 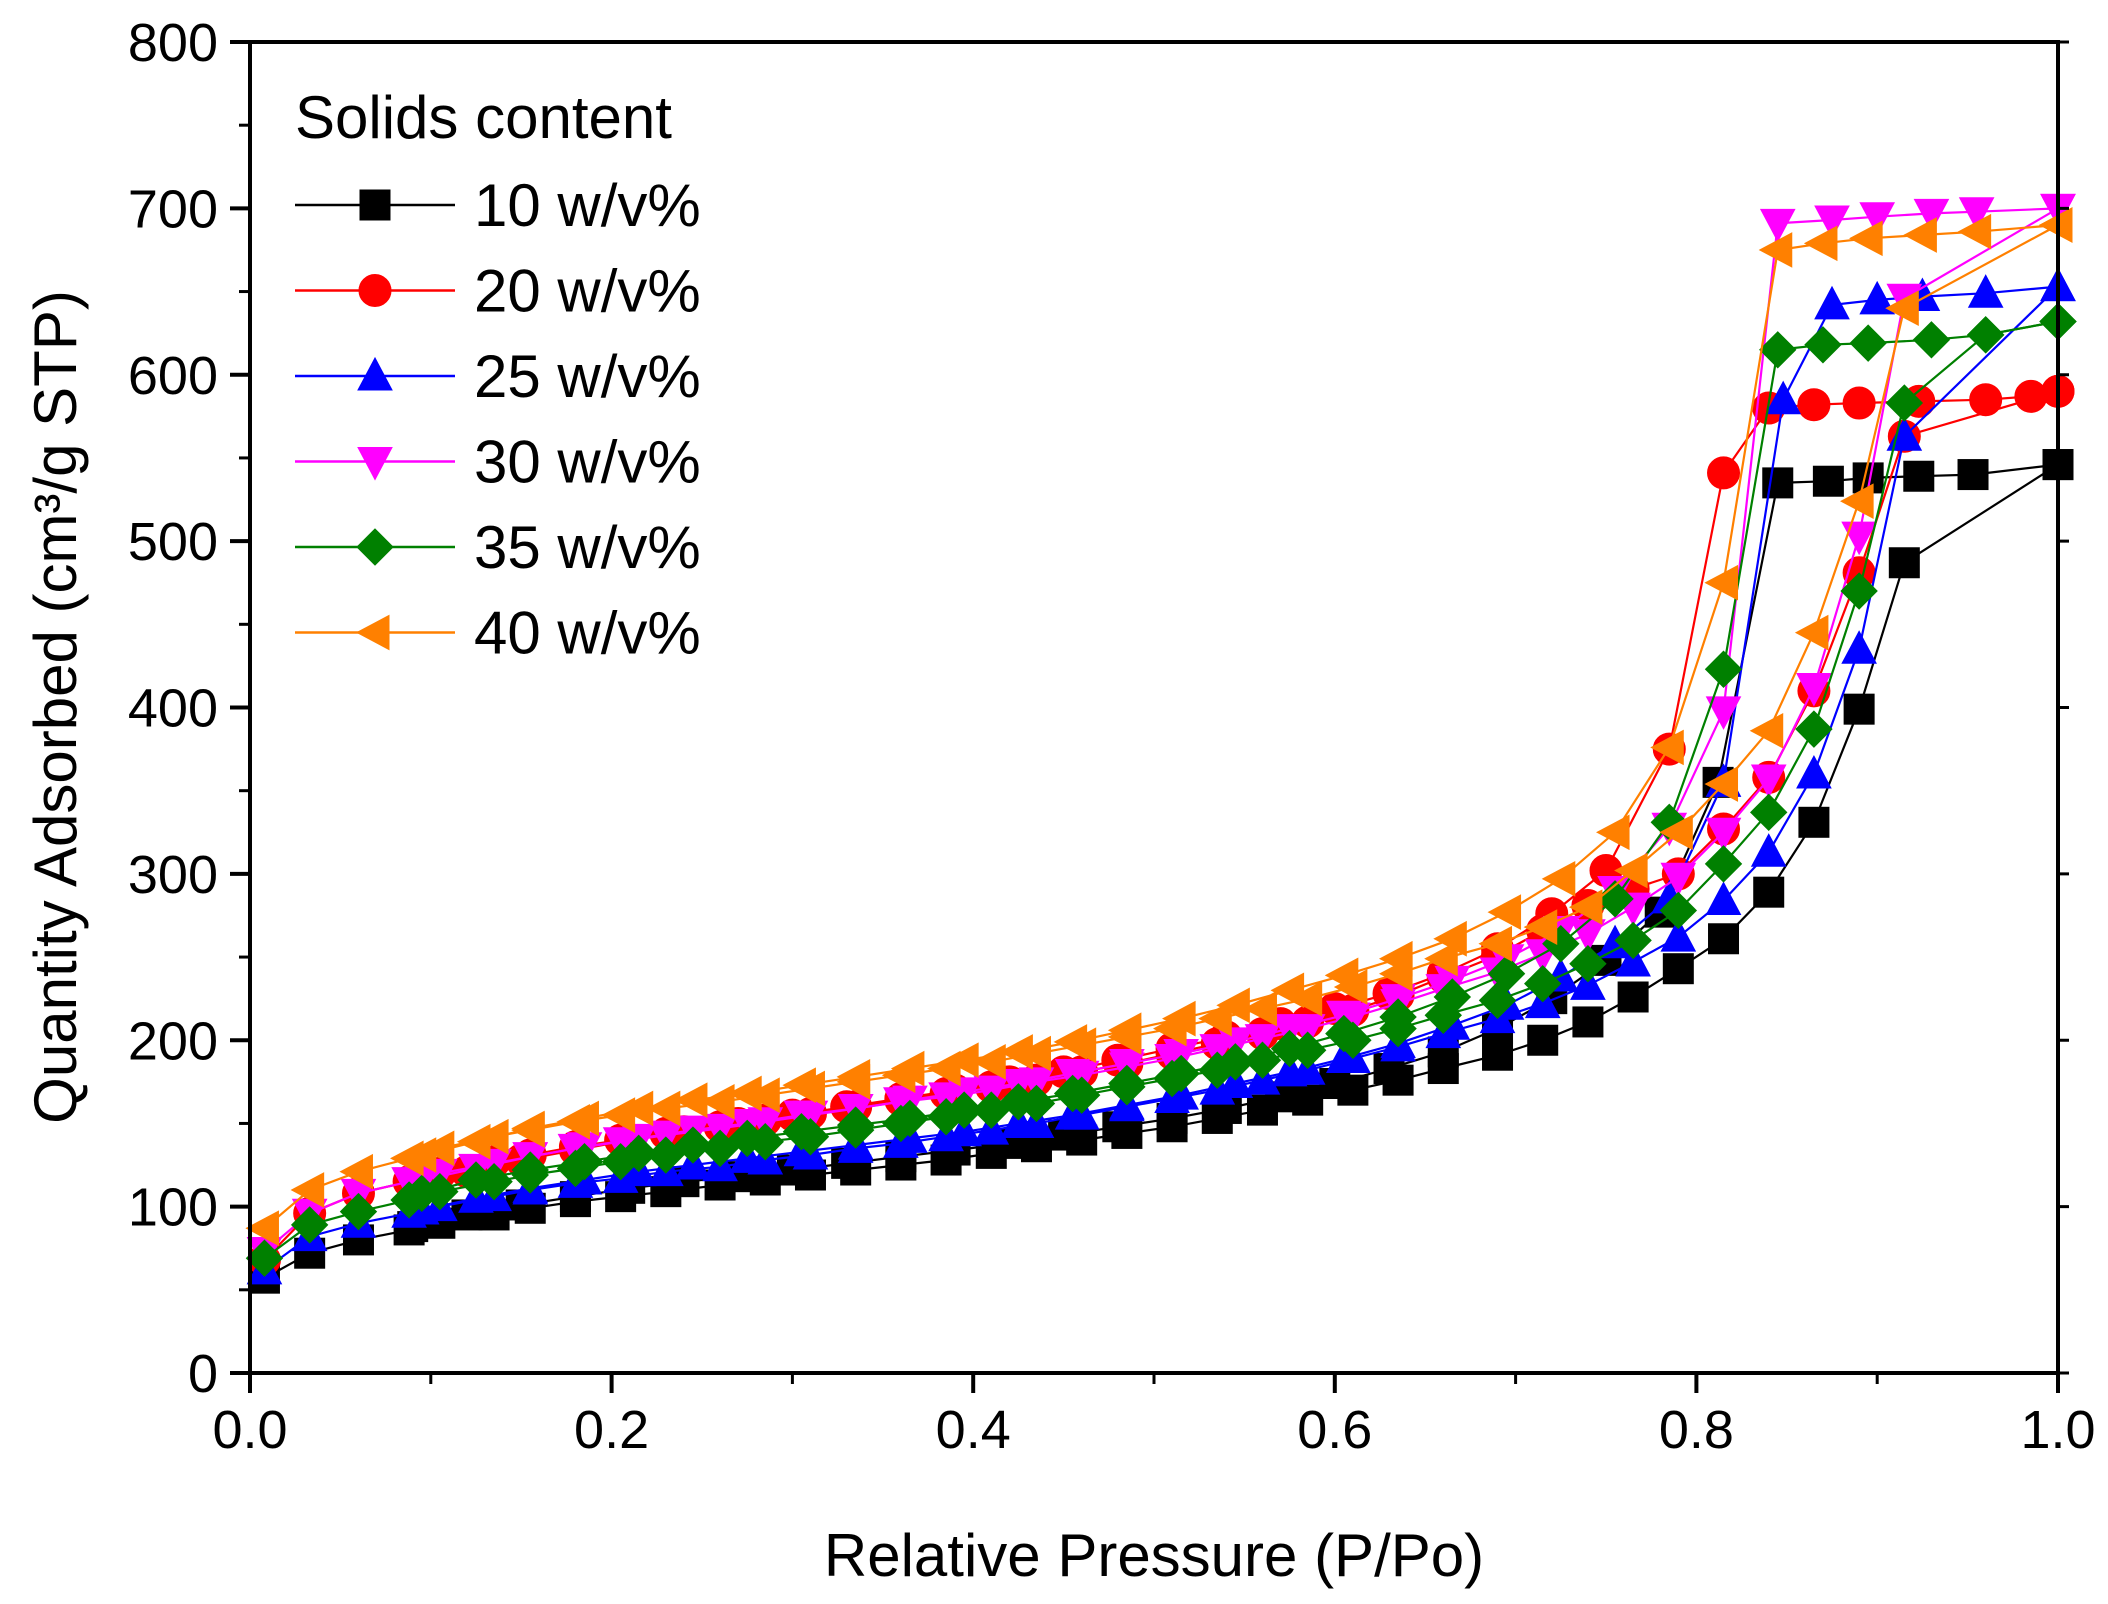 I want to click on y-tick-label: 100, so click(x=173, y=1208).